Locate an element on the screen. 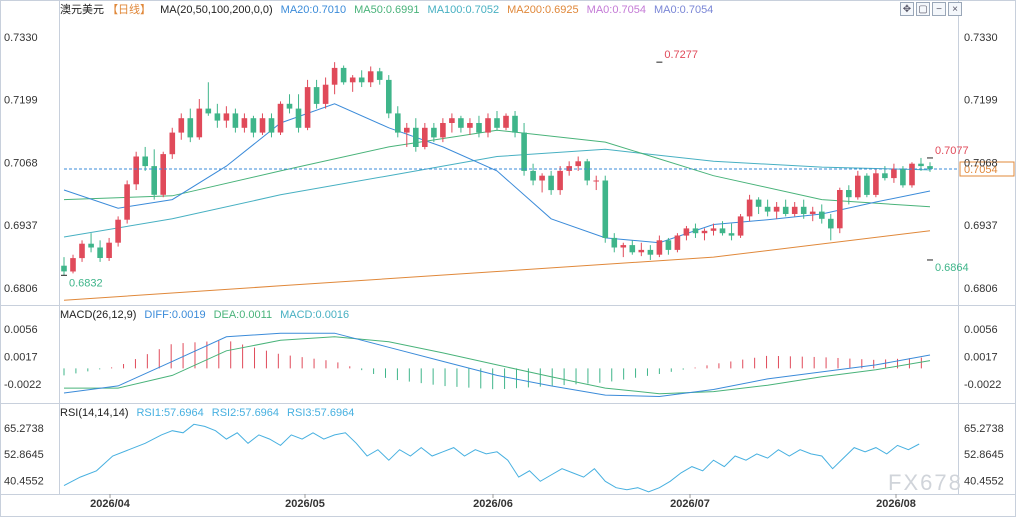  move-icon: ✥ is located at coordinates (907, 9).